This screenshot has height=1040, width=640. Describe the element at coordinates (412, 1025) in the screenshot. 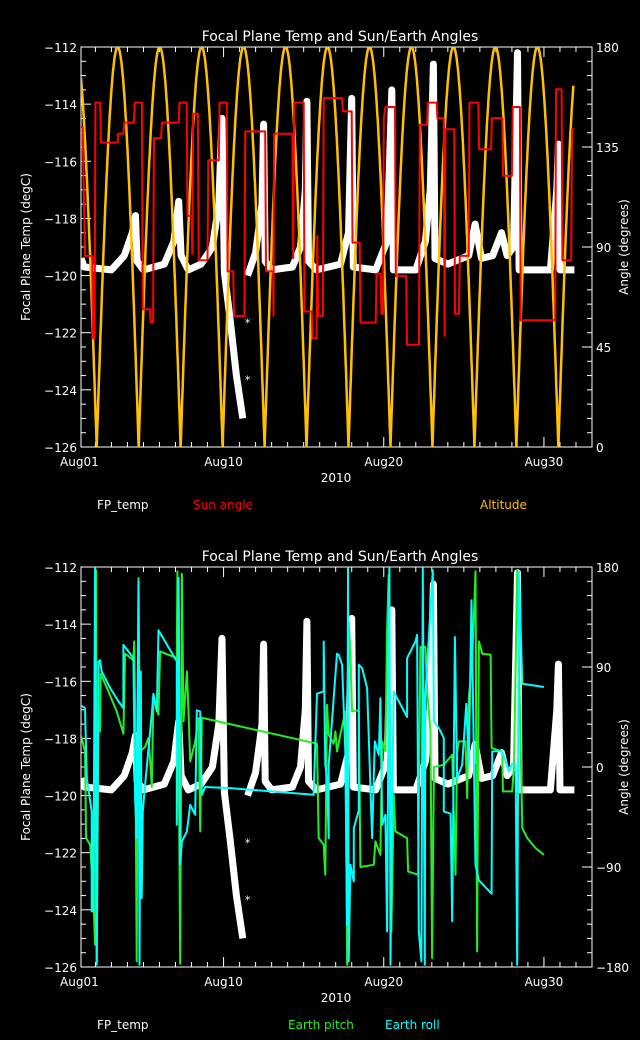

I see `legend-item: Earth roll` at that location.